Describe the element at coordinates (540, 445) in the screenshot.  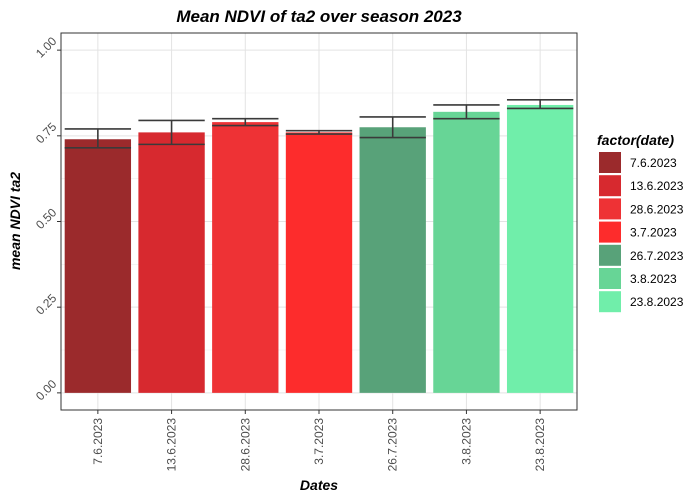
I see `x-tick-label: 23.8.2023` at that location.